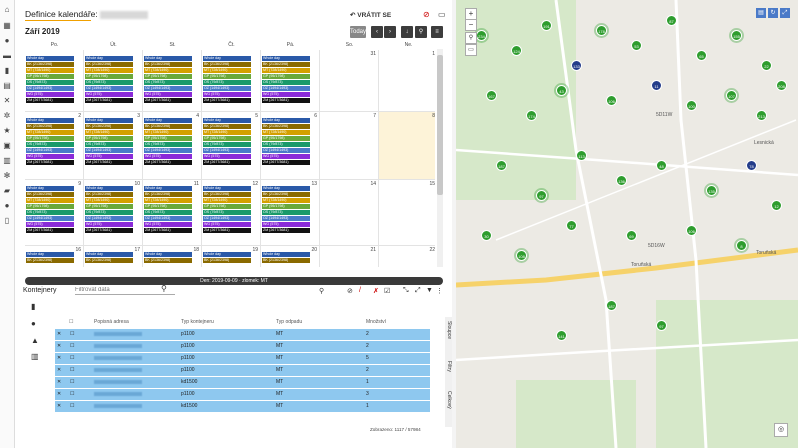  What do you see at coordinates (761, 115) in the screenshot?
I see `map-cluster-marker: 213` at bounding box center [761, 115].